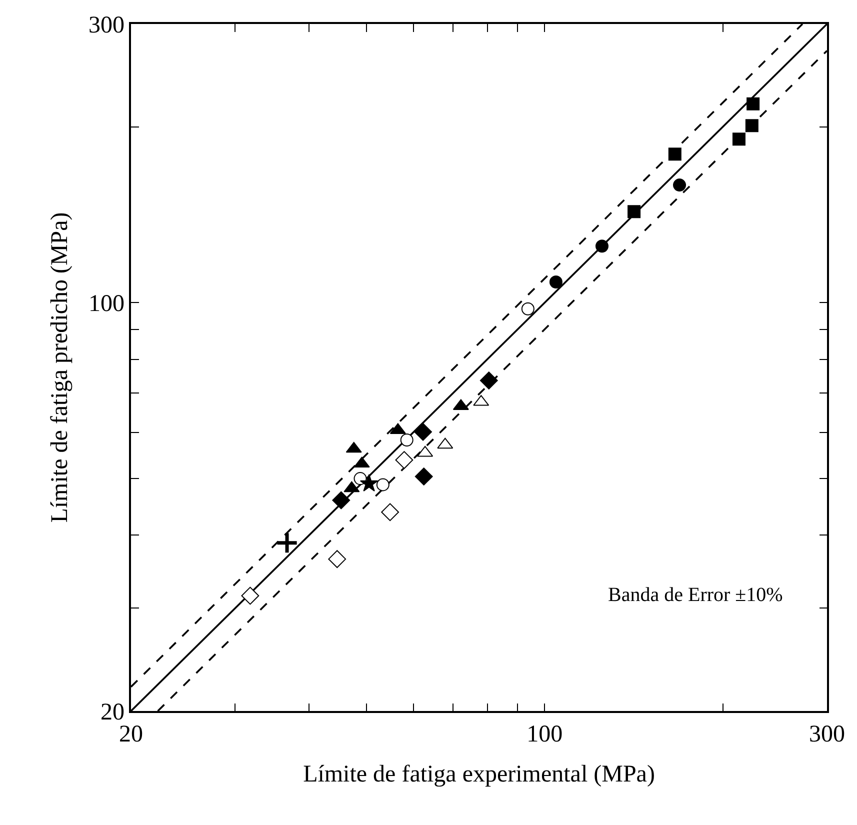 The width and height of the screenshot is (857, 825). What do you see at coordinates (60, 367) in the screenshot?
I see `y-axis-title: Límite de fatiga predicho (MPa)` at bounding box center [60, 367].